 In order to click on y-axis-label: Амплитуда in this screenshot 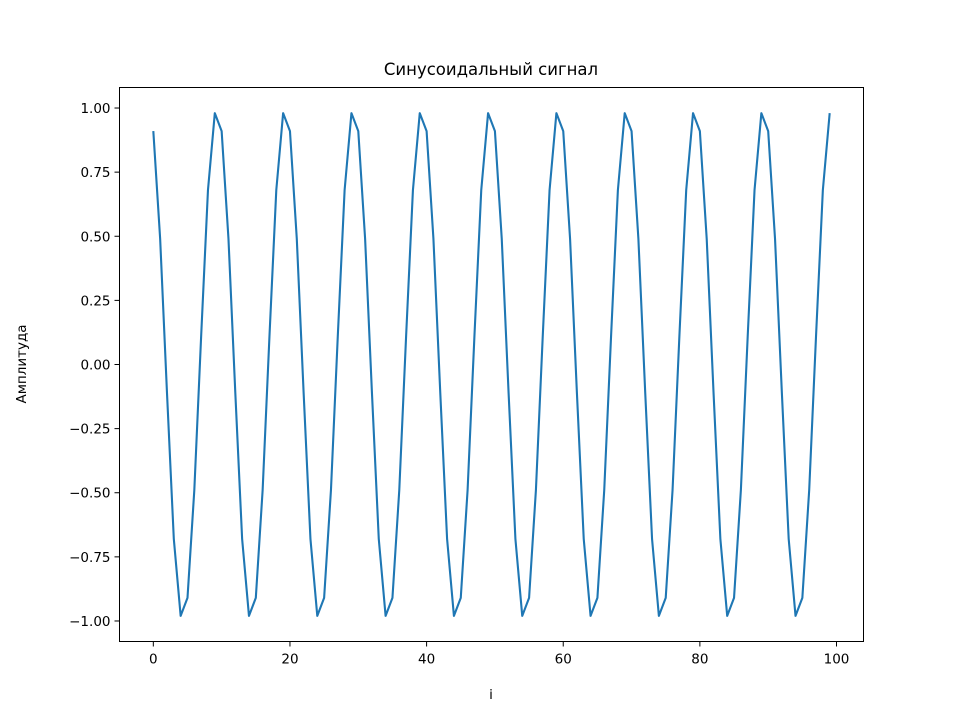, I will do `click(22, 363)`.